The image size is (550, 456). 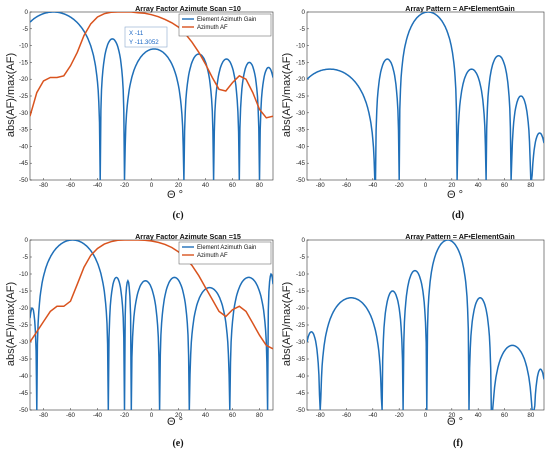 I want to click on panel-c-title: Array Factor Azimute Scan =10, so click(x=188, y=8).